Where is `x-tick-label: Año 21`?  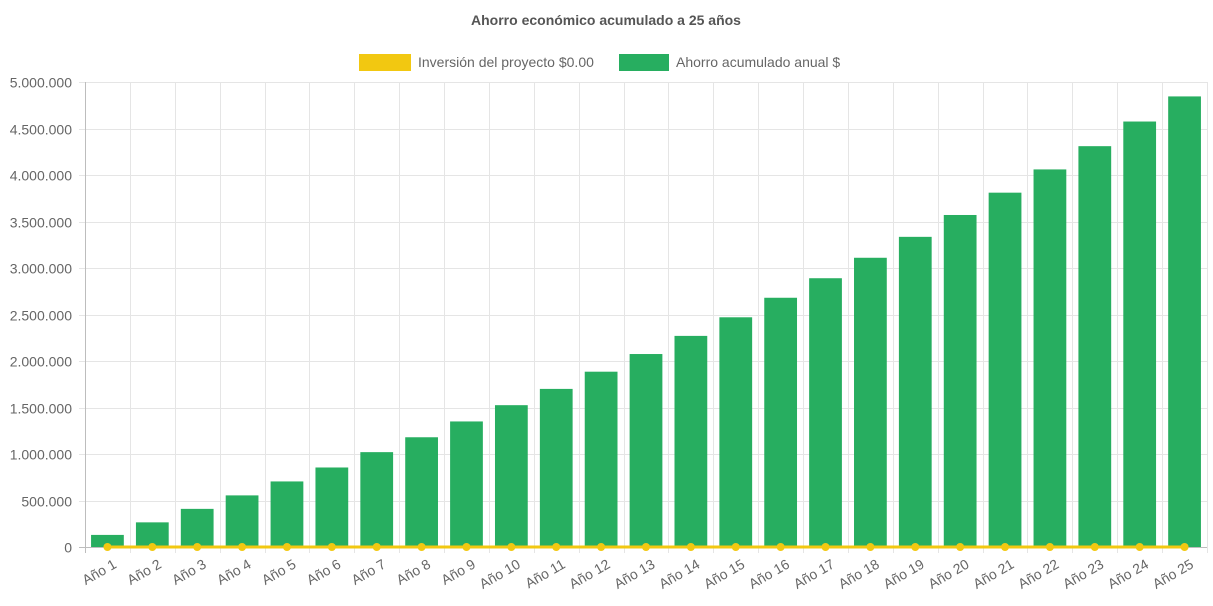 x-tick-label: Año 21 is located at coordinates (993, 574).